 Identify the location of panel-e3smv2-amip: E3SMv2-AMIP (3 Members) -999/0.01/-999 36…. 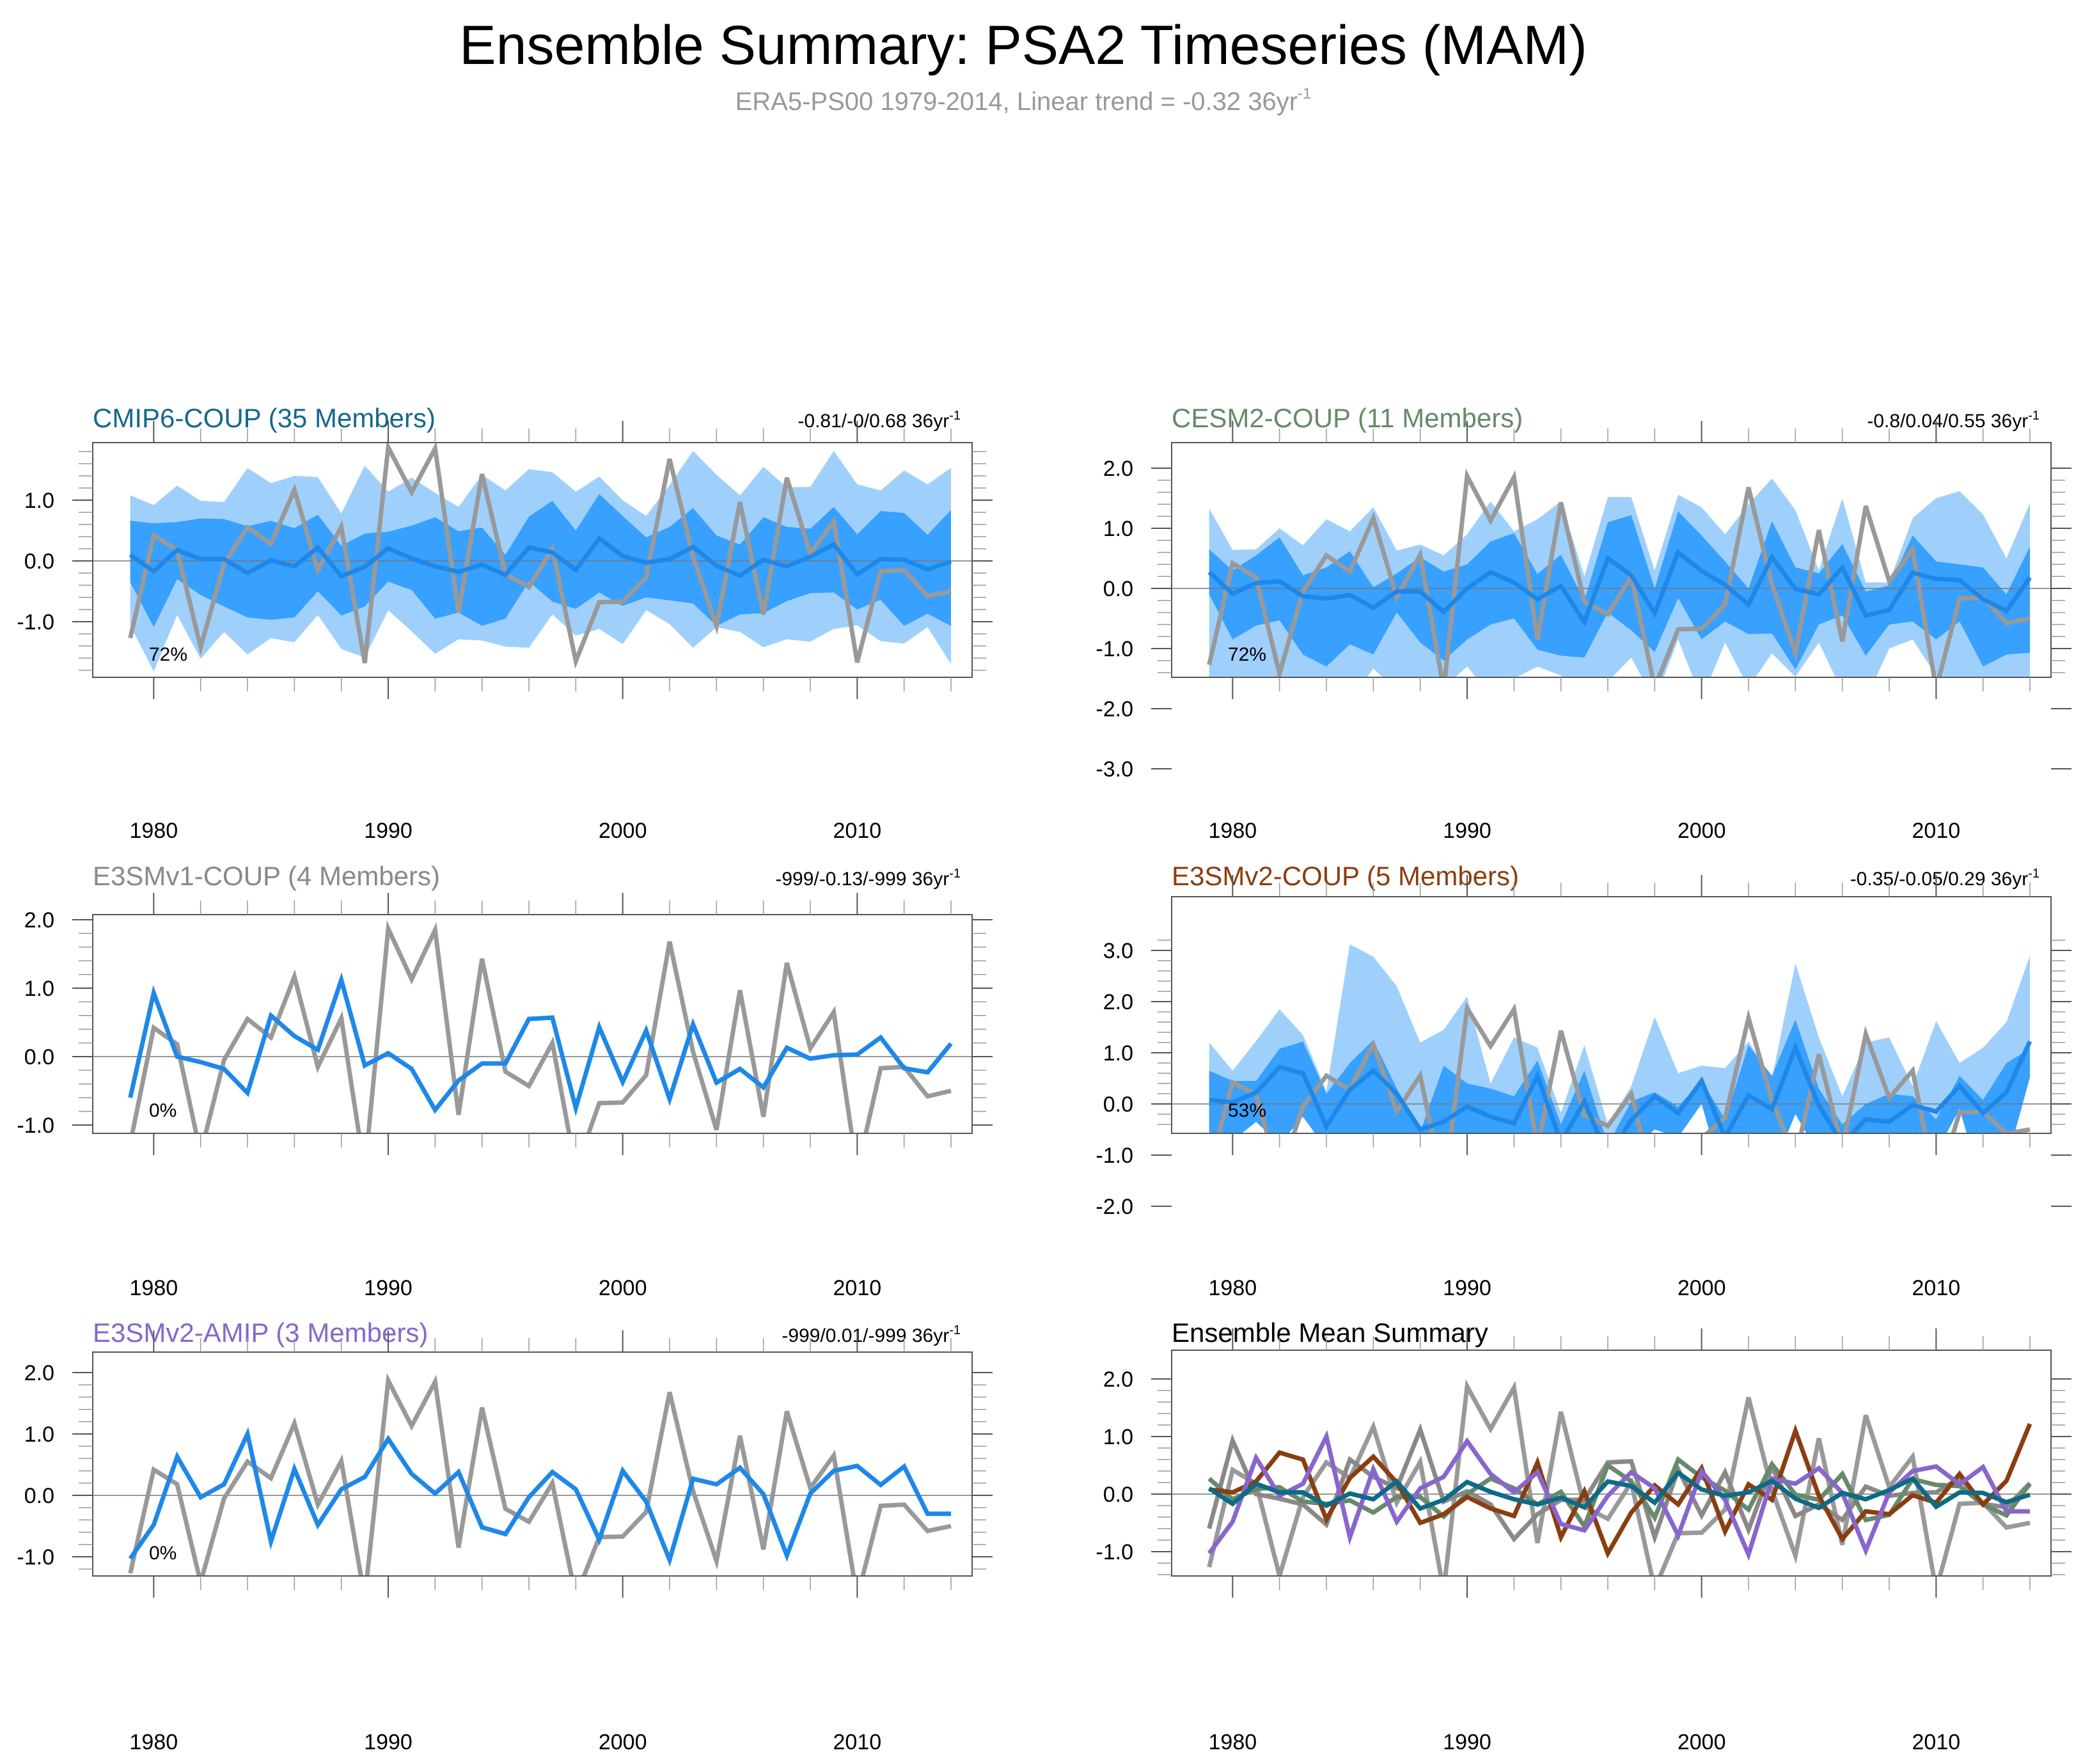
(505, 1536).